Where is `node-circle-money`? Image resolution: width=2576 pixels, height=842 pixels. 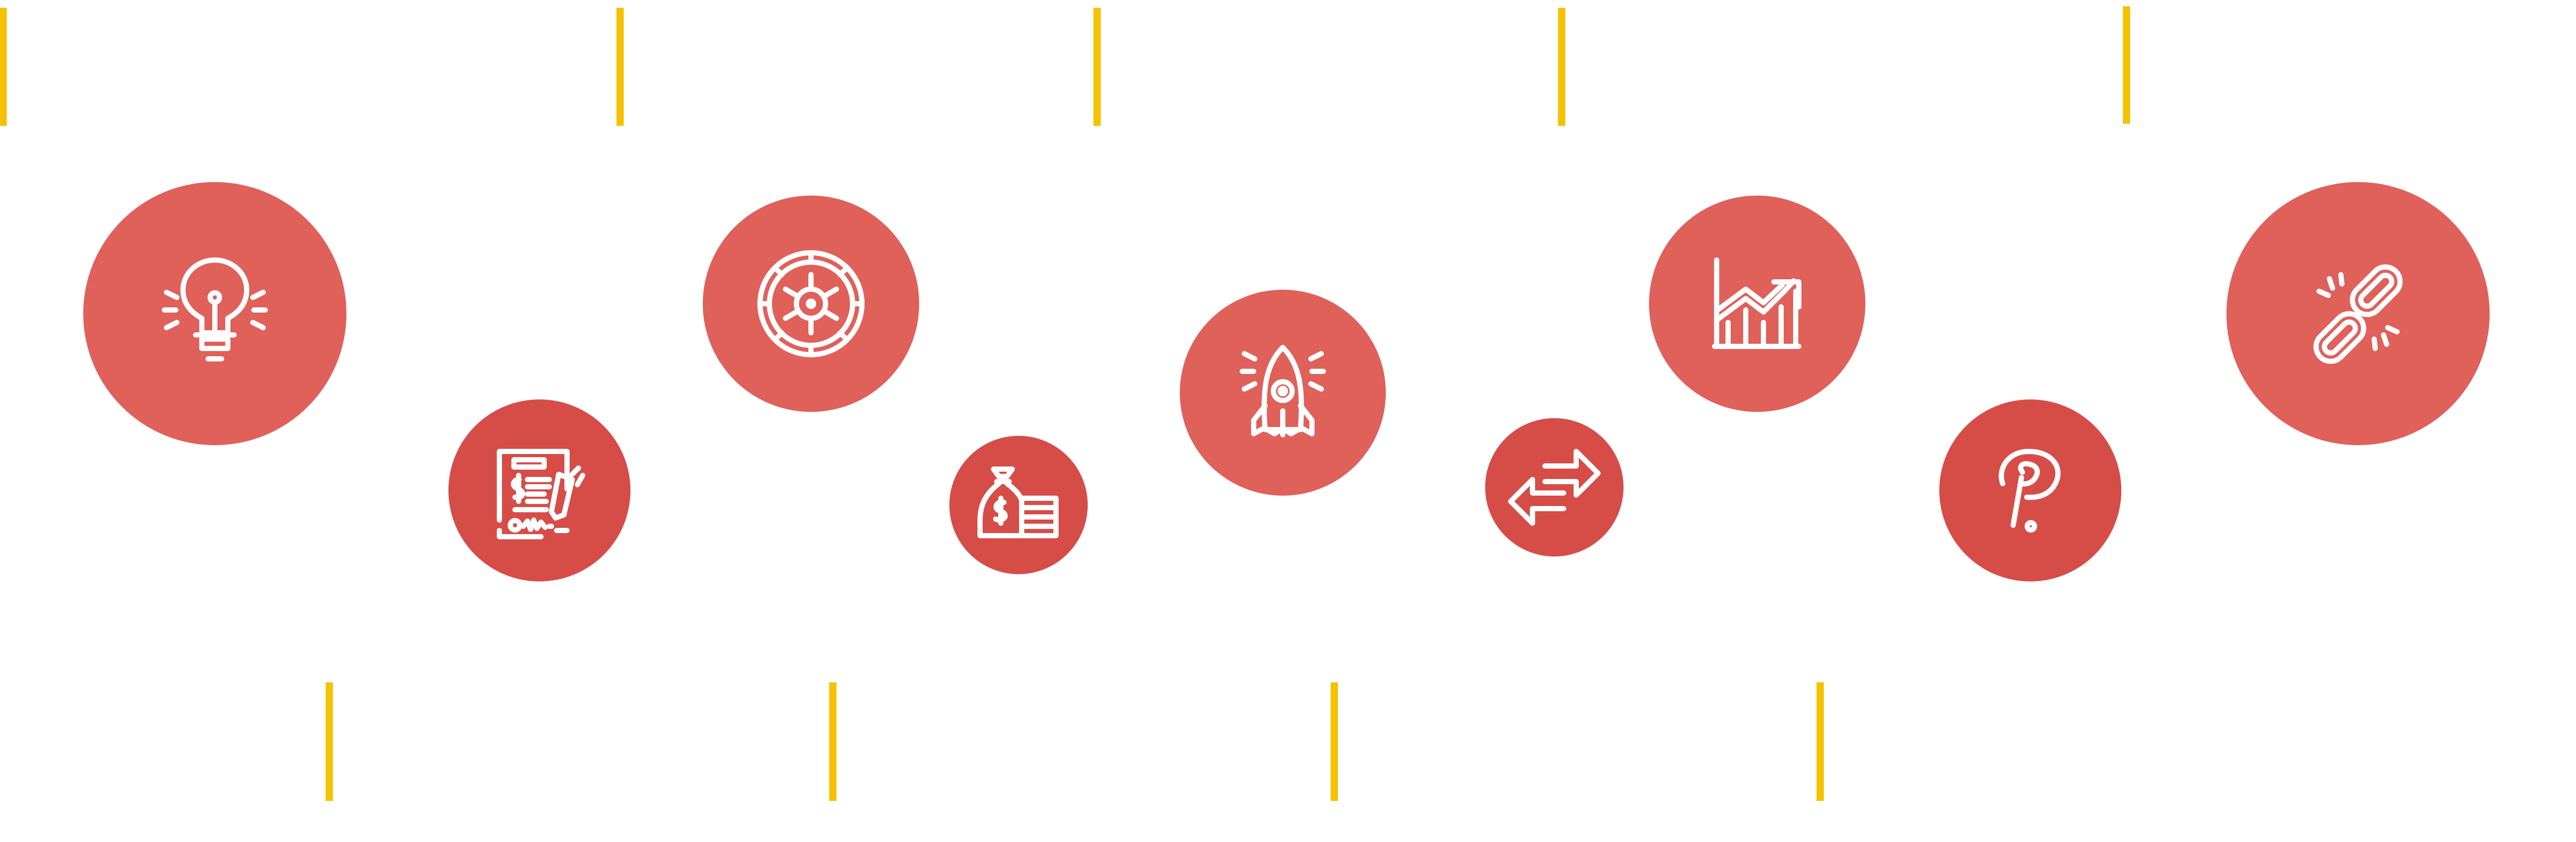
node-circle-money is located at coordinates (1018, 505).